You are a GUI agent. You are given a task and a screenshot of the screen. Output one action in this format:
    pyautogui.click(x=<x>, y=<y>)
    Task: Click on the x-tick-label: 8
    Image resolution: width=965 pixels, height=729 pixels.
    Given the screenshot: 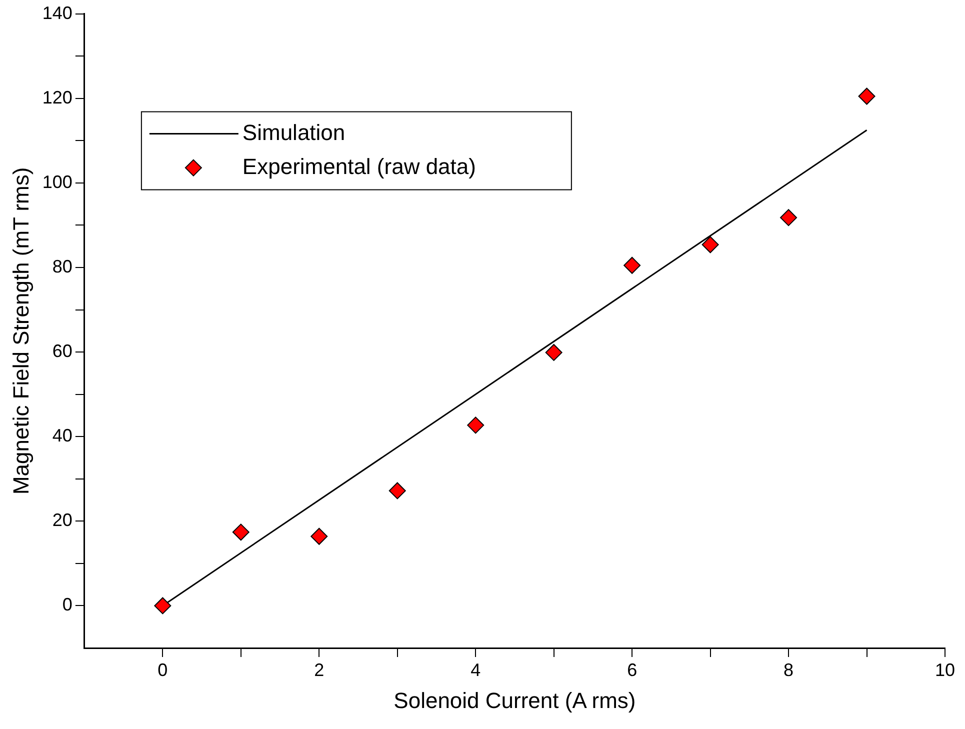 What is the action you would take?
    pyautogui.click(x=789, y=670)
    